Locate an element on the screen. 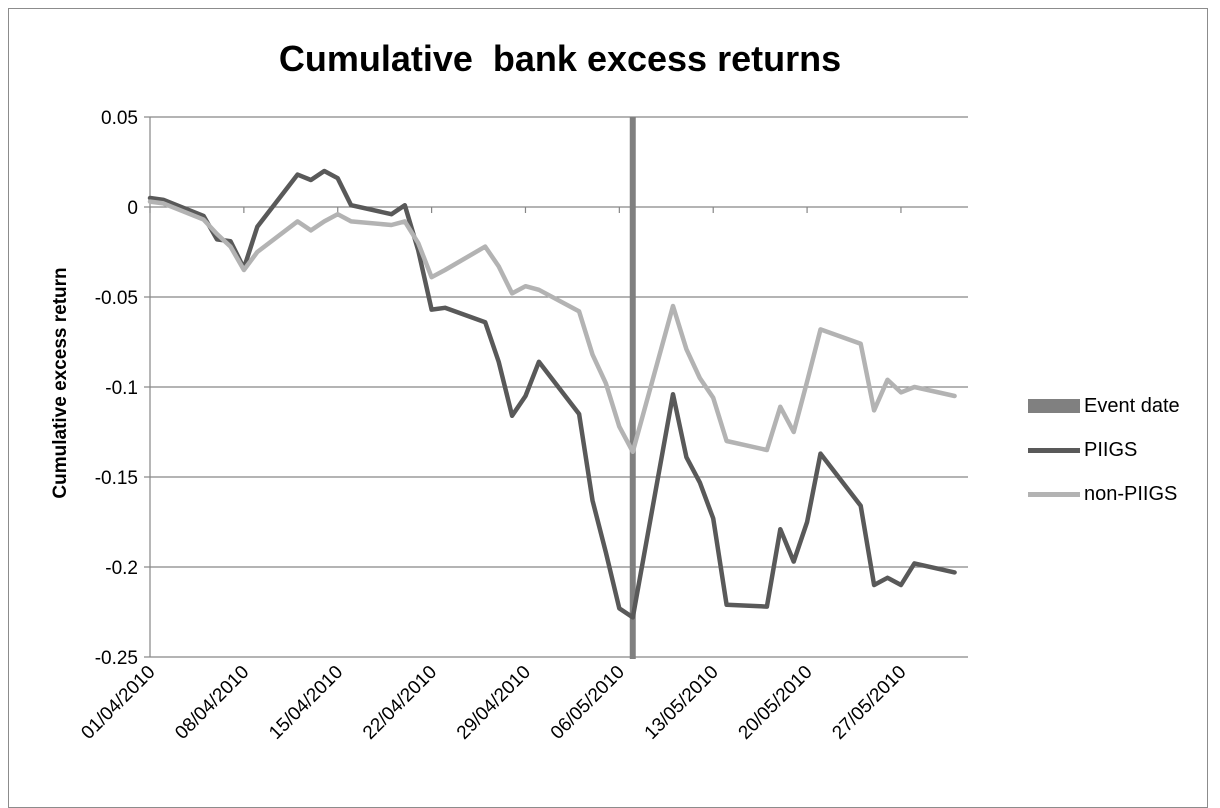  legend-item-event-date: Event date is located at coordinates (1104, 406).